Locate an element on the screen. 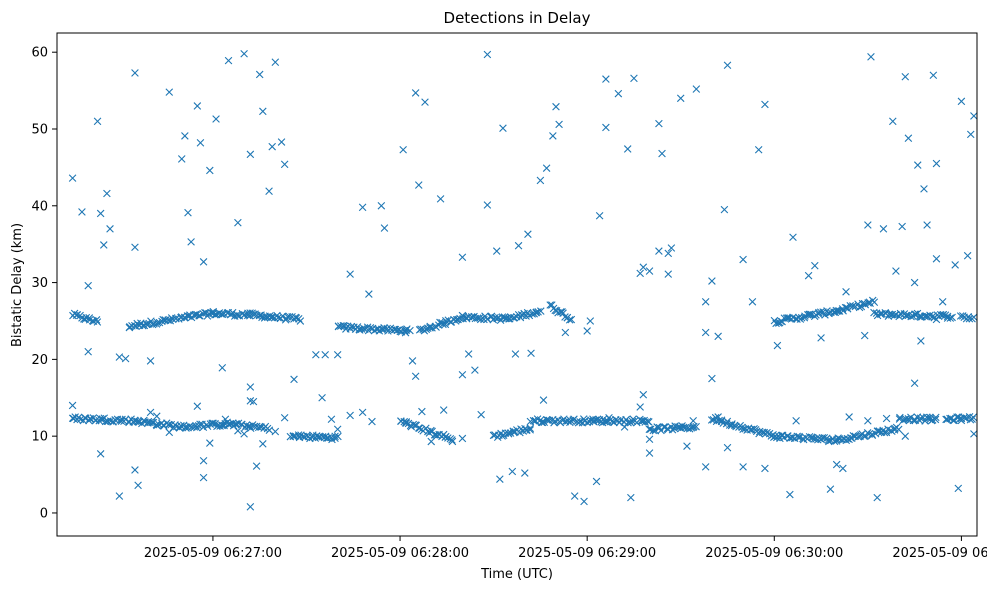 The height and width of the screenshot is (590, 987). y-tick-label: 50 is located at coordinates (39, 129).